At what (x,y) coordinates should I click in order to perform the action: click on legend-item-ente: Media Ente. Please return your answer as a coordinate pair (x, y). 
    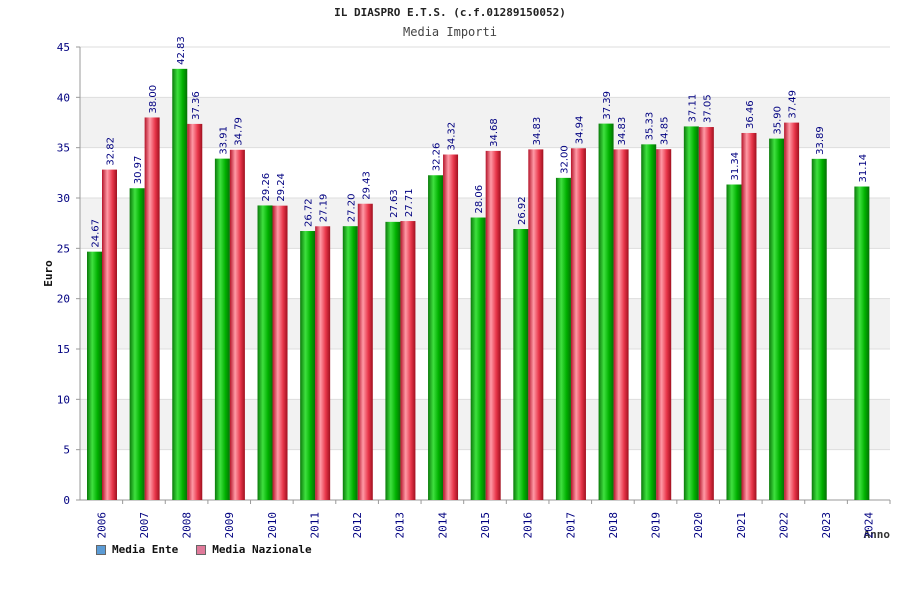
    Looking at the image, I should click on (137, 549).